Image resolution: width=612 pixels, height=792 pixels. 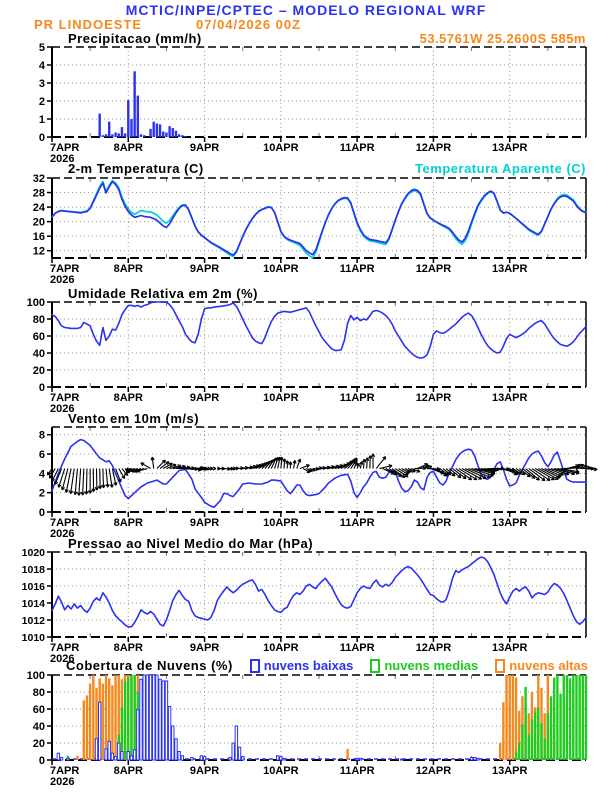 What do you see at coordinates (502, 38) in the screenshot?
I see `station-coordinates: 53.5761W 25.2600S 585m` at bounding box center [502, 38].